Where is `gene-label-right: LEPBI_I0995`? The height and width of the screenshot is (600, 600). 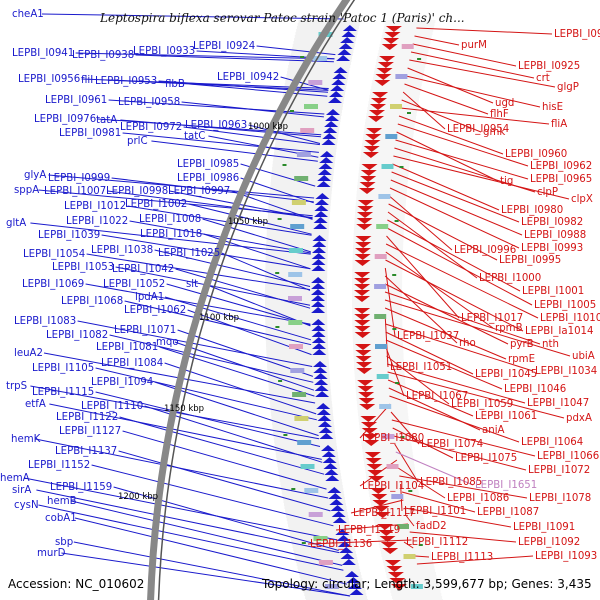
gene-label-right: LEPBI_I0995 is located at coordinates (530, 260).